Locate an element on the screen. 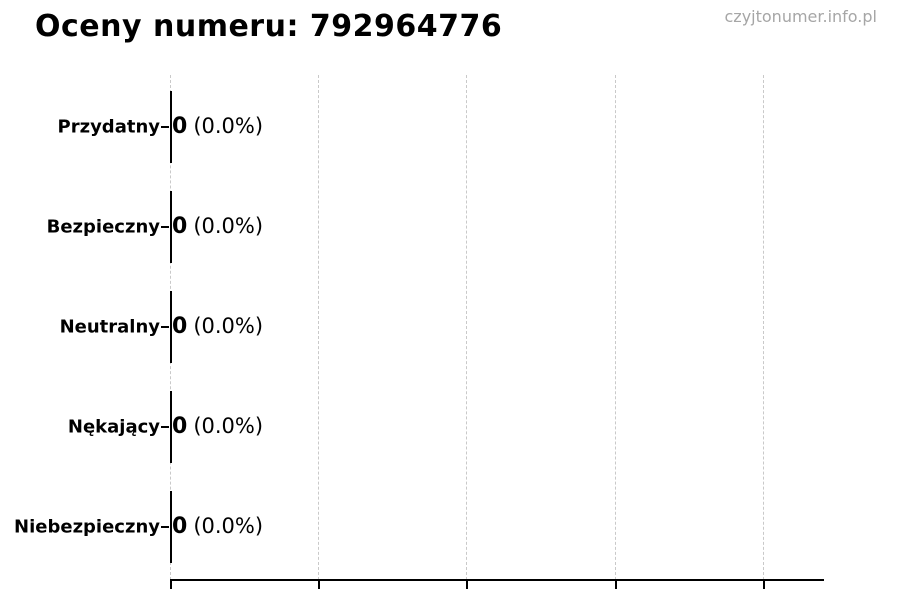 Image resolution: width=900 pixels, height=600 pixels. bar-nekajacy is located at coordinates (171, 427).